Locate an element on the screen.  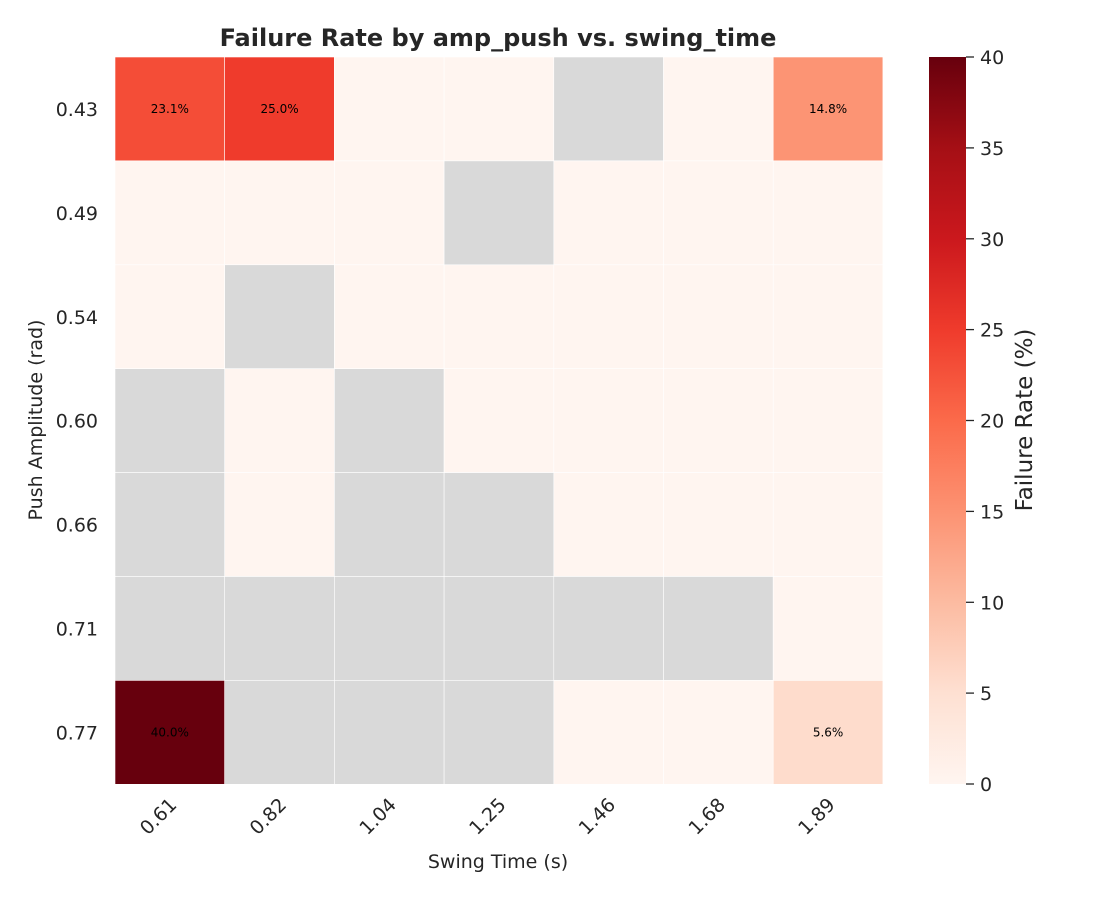
x-tick-label: 0.61 is located at coordinates (158, 816).